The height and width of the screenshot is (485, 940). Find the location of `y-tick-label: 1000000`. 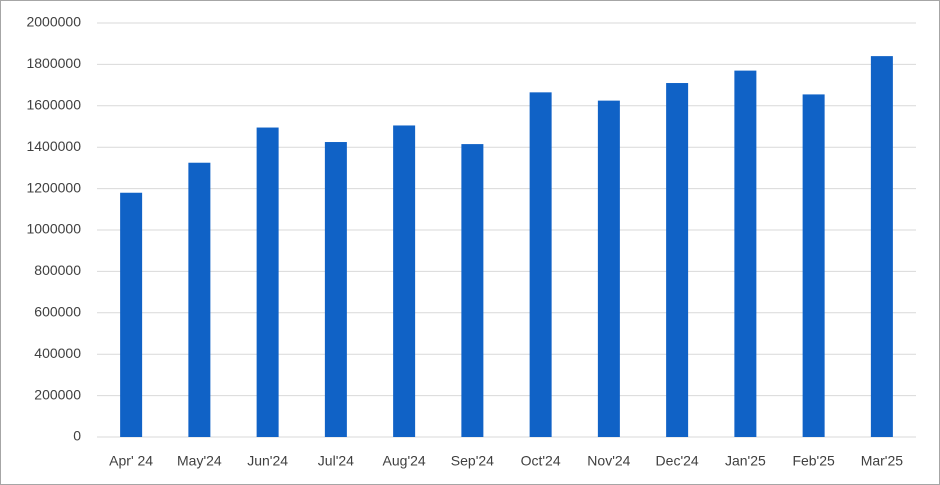

y-tick-label: 1000000 is located at coordinates (53, 229).